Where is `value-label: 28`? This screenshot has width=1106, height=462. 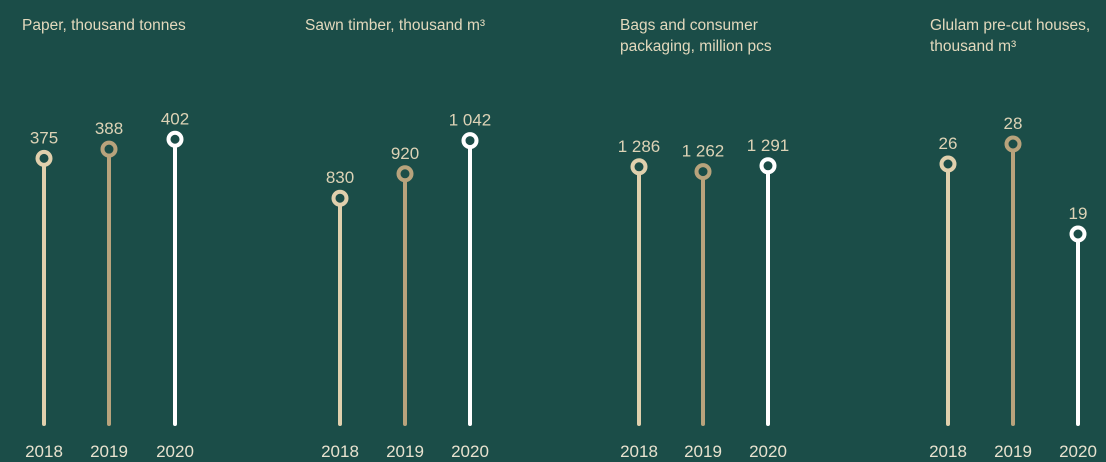
value-label: 28 is located at coordinates (1013, 123).